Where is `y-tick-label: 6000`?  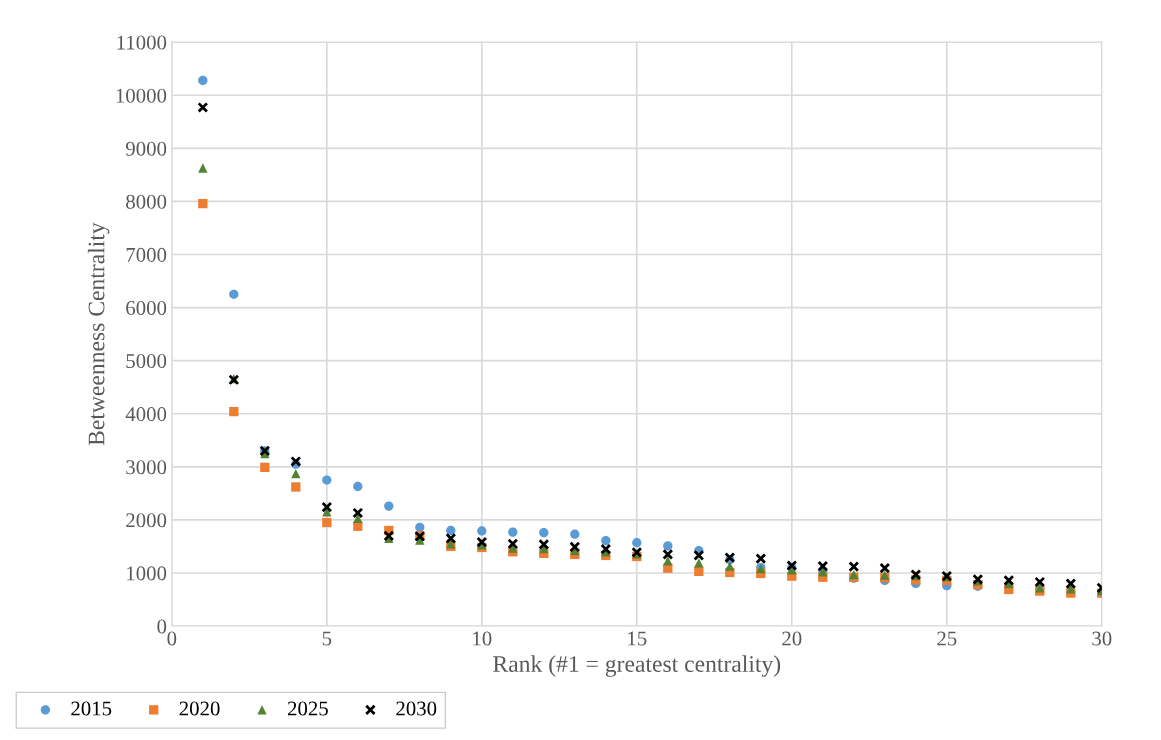
y-tick-label: 6000 is located at coordinates (146, 307).